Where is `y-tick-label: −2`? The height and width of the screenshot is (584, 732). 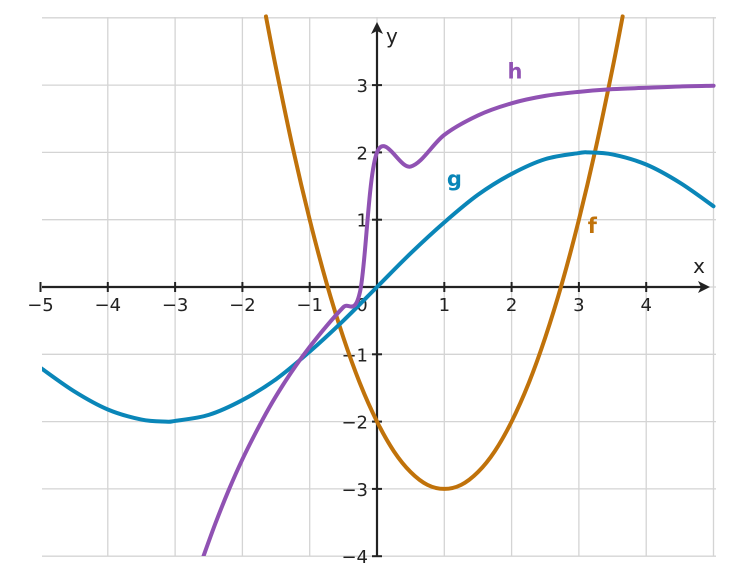 y-tick-label: −2 is located at coordinates (354, 423).